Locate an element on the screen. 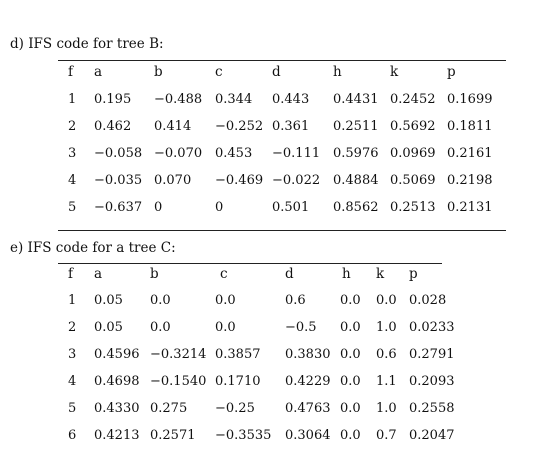  table-e-header-f: f is located at coordinates (70, 274).